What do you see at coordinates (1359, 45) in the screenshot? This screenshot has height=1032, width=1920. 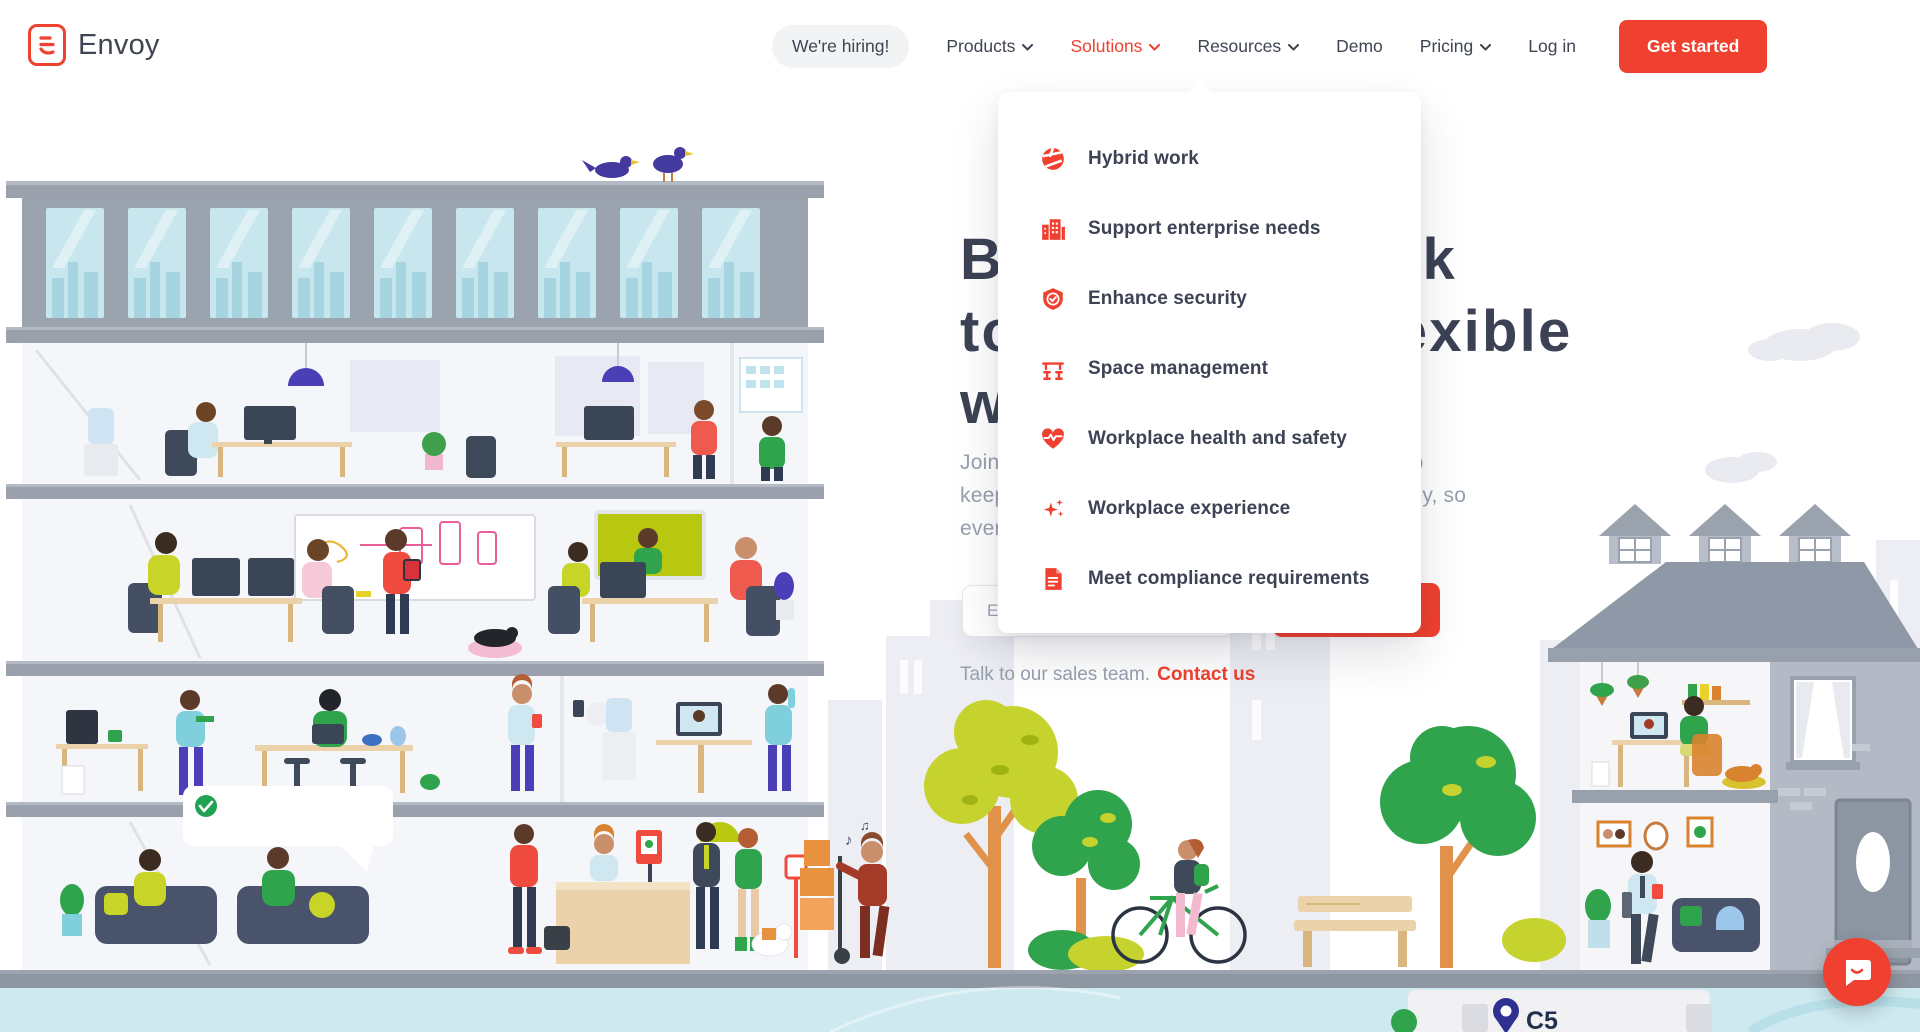 I see `nav-demo: Demo` at bounding box center [1359, 45].